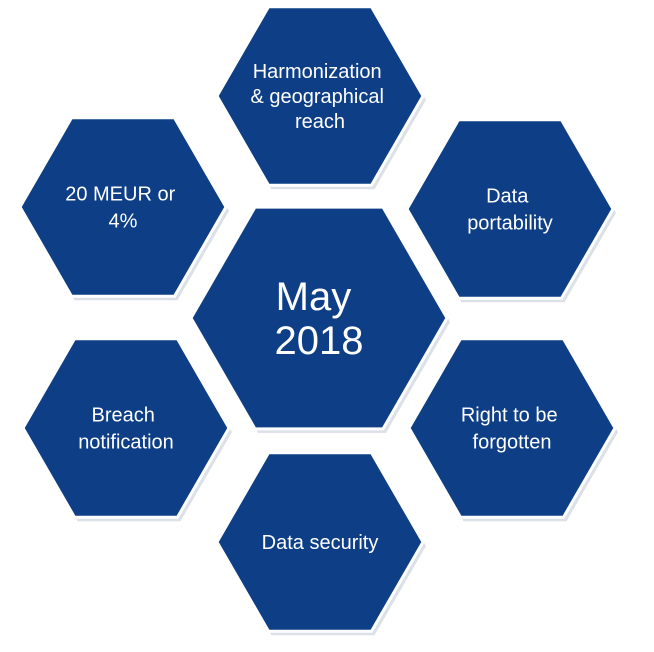  I want to click on hexagon-center: May 2018, so click(319, 319).